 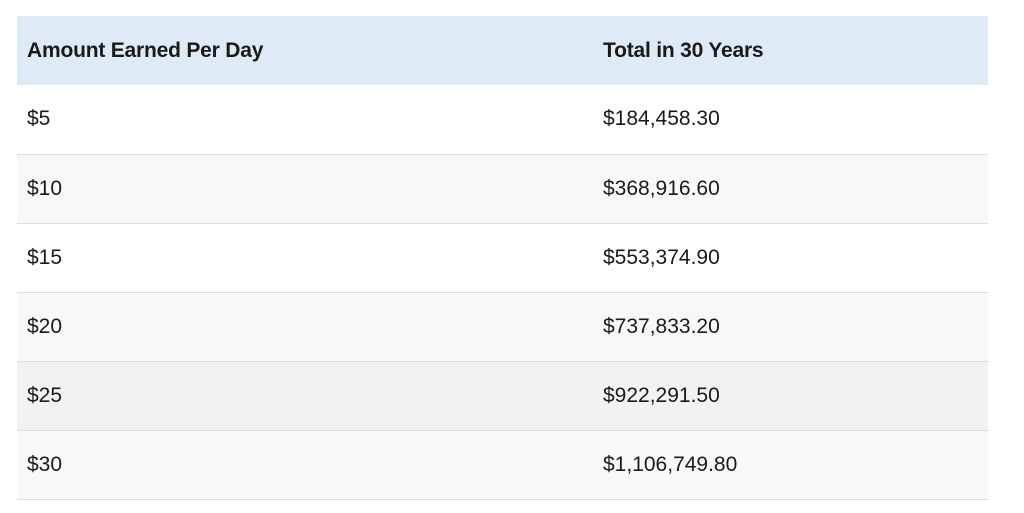 I want to click on table-row: $5 $184,458.30, so click(x=502, y=119).